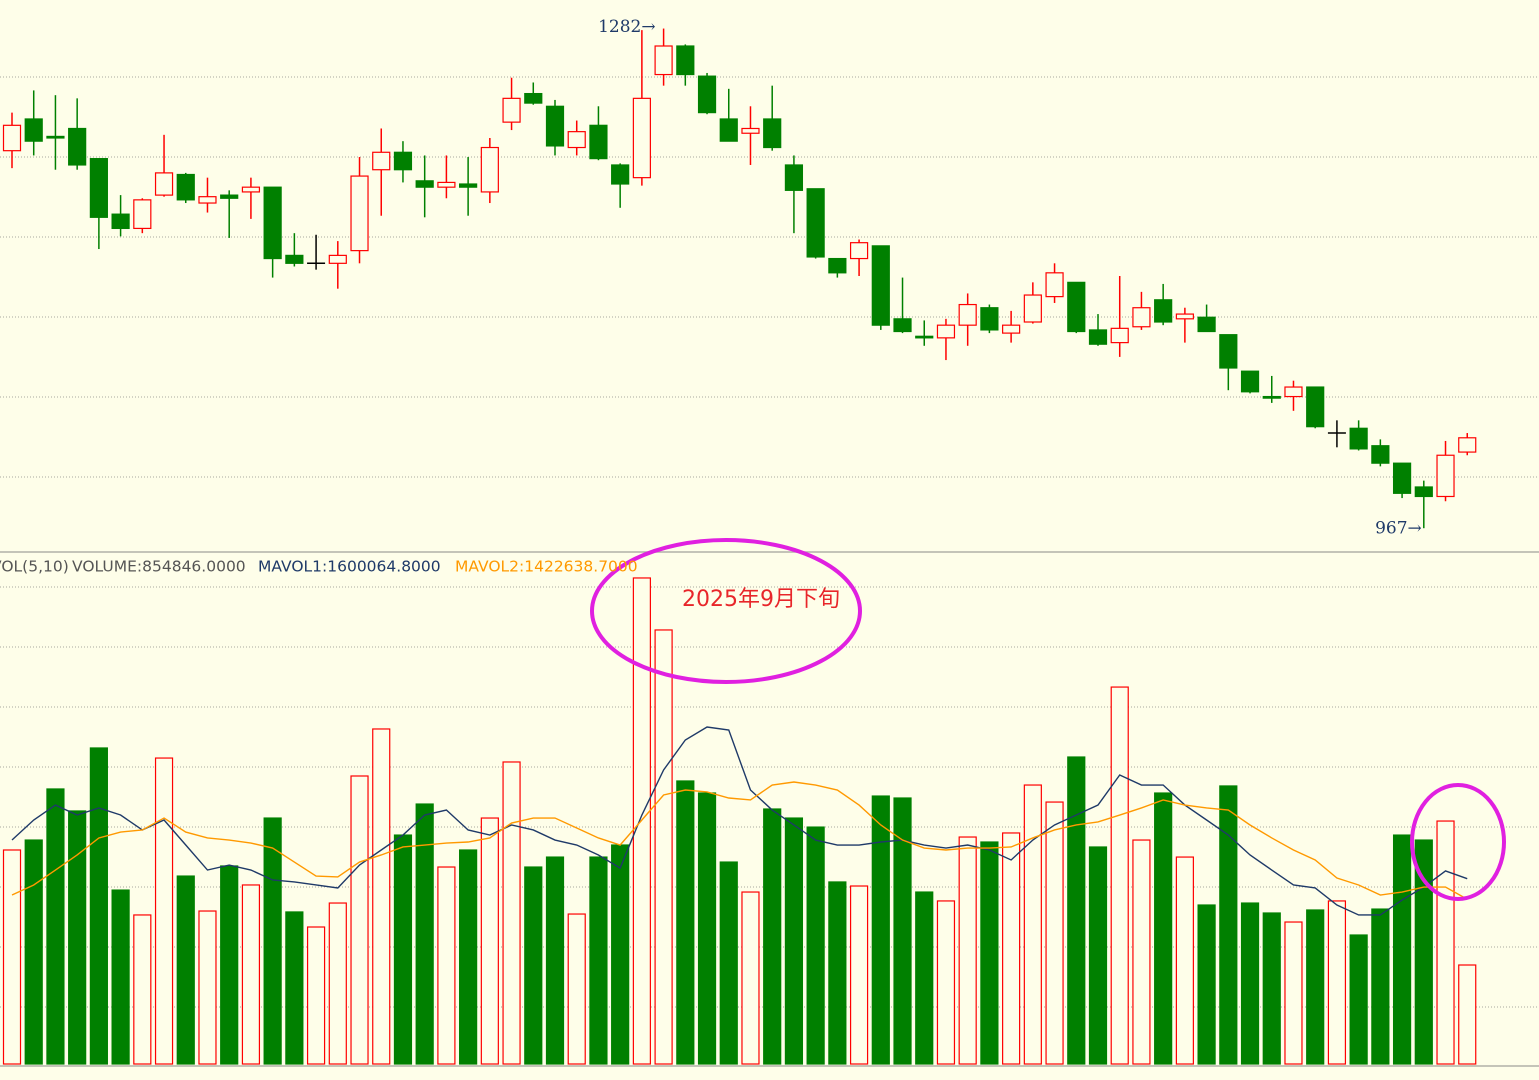 The width and height of the screenshot is (1539, 1080). What do you see at coordinates (627, 27) in the screenshot?
I see `high-annotation: 1282→` at bounding box center [627, 27].